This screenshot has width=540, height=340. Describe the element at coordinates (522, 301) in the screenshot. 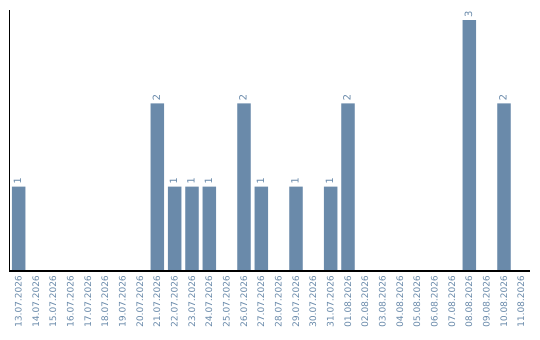

I see `x-tick-label: 11.08.2026` at that location.